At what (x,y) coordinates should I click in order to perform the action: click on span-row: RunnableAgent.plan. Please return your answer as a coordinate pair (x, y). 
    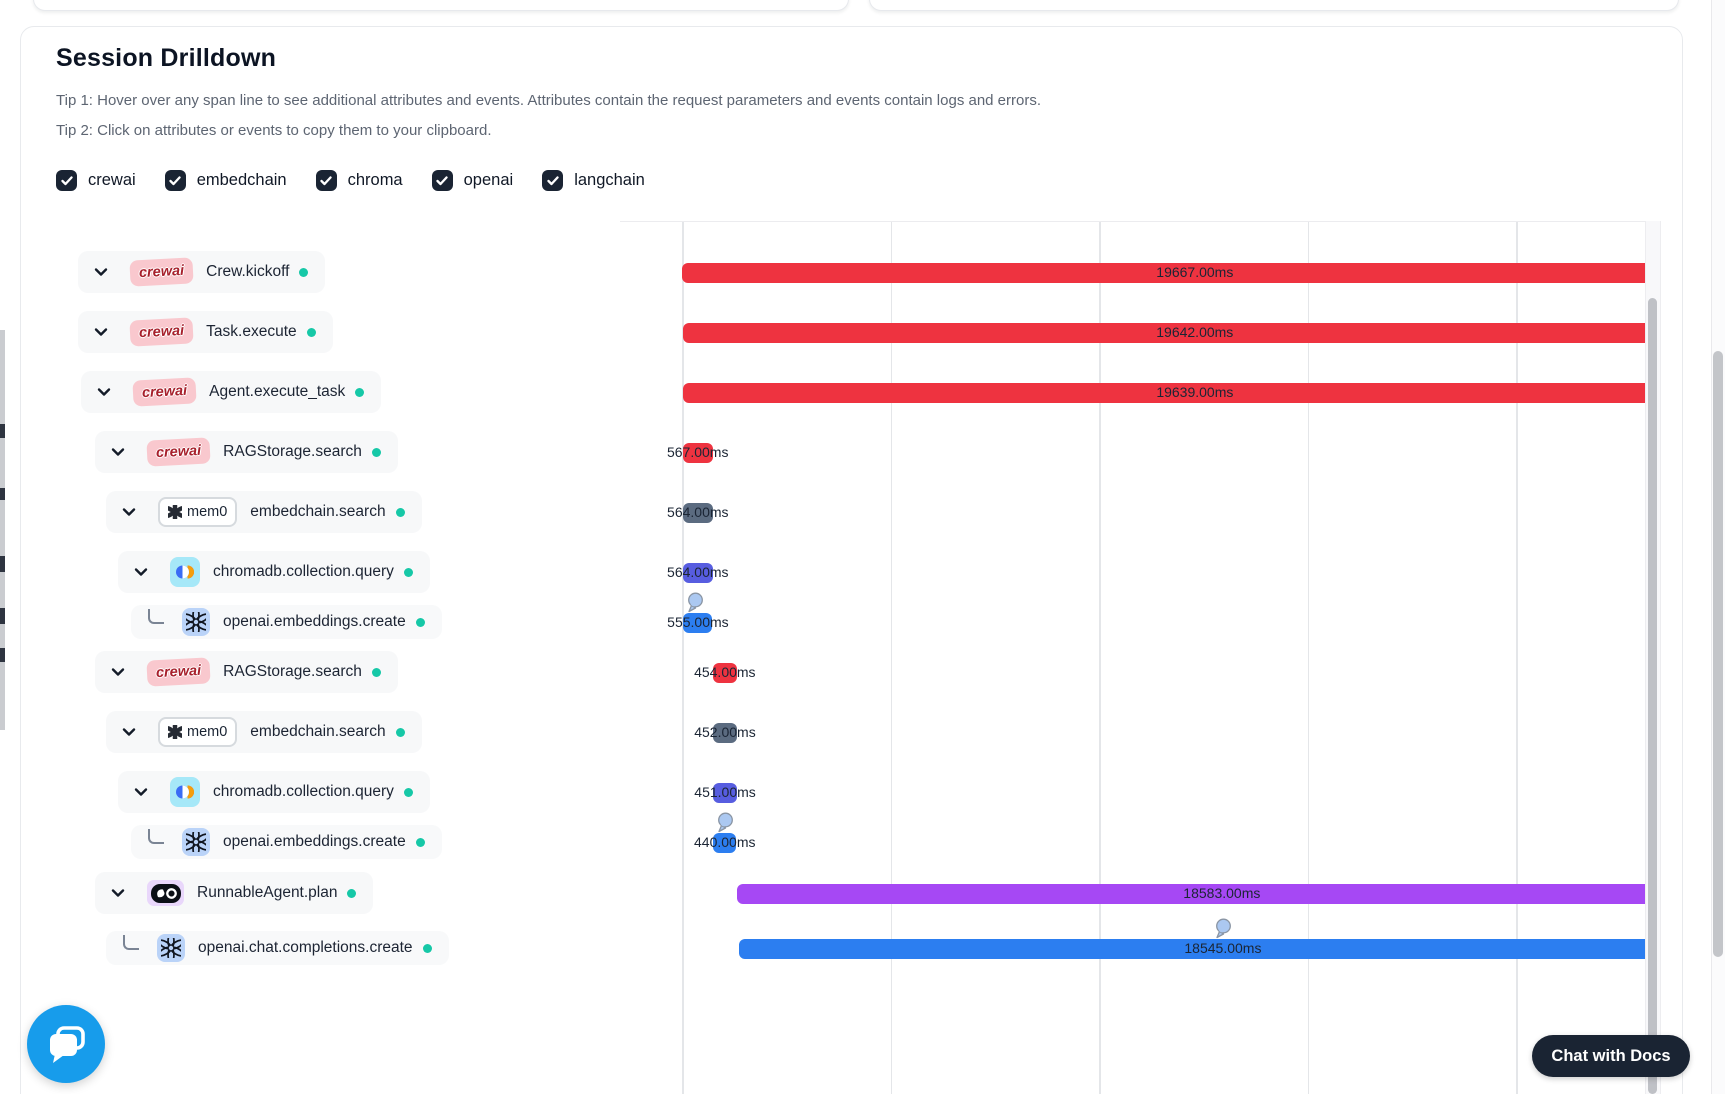
    Looking at the image, I should click on (234, 893).